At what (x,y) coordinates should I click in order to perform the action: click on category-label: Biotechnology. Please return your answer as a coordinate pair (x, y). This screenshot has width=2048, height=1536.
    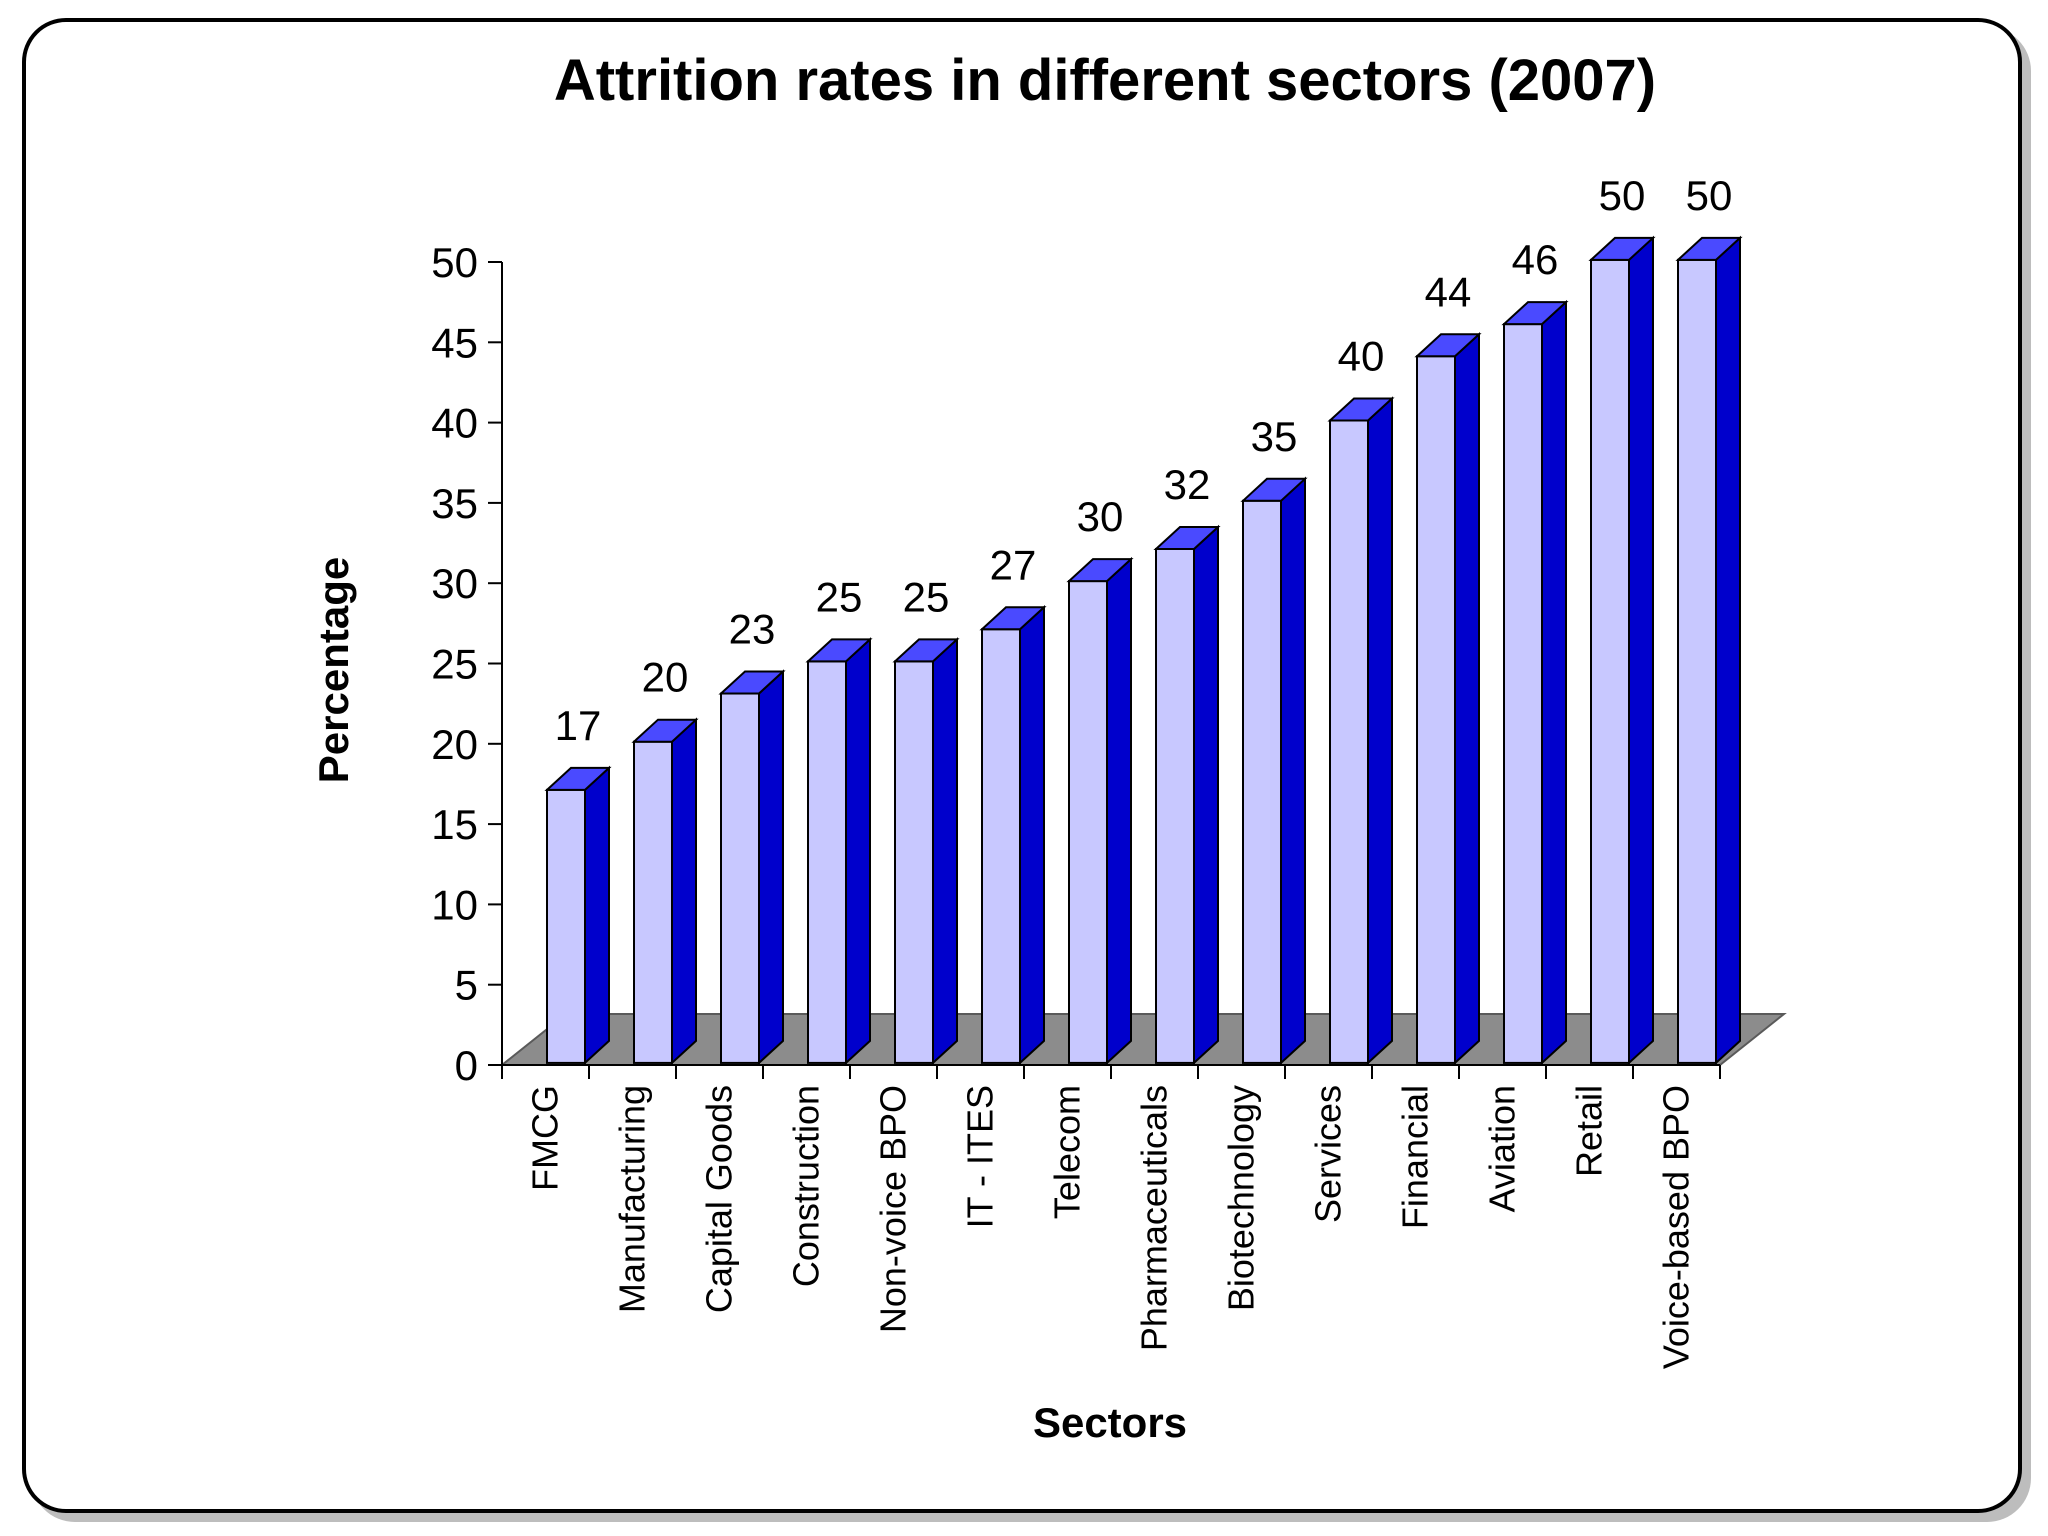
    Looking at the image, I should click on (1241, 1198).